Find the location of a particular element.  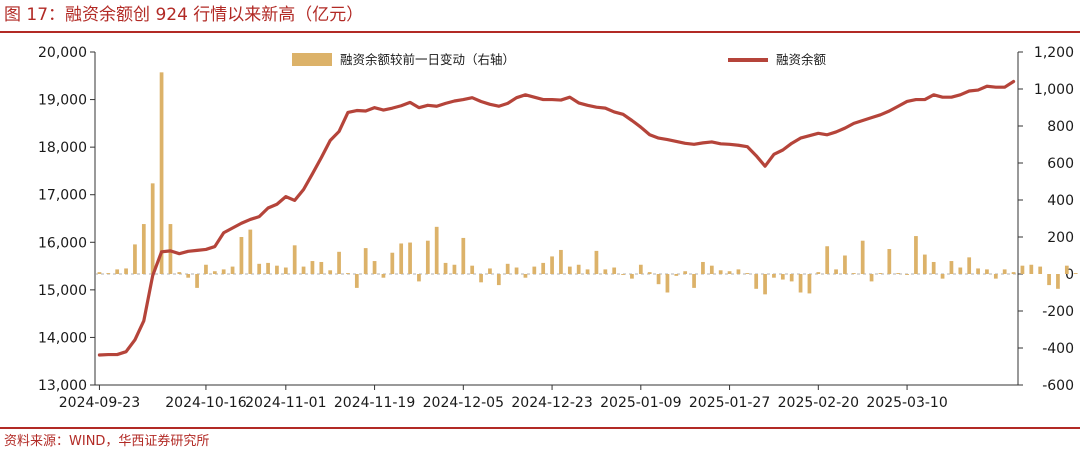

y-right-tick-label: -200 is located at coordinates (1058, 312).